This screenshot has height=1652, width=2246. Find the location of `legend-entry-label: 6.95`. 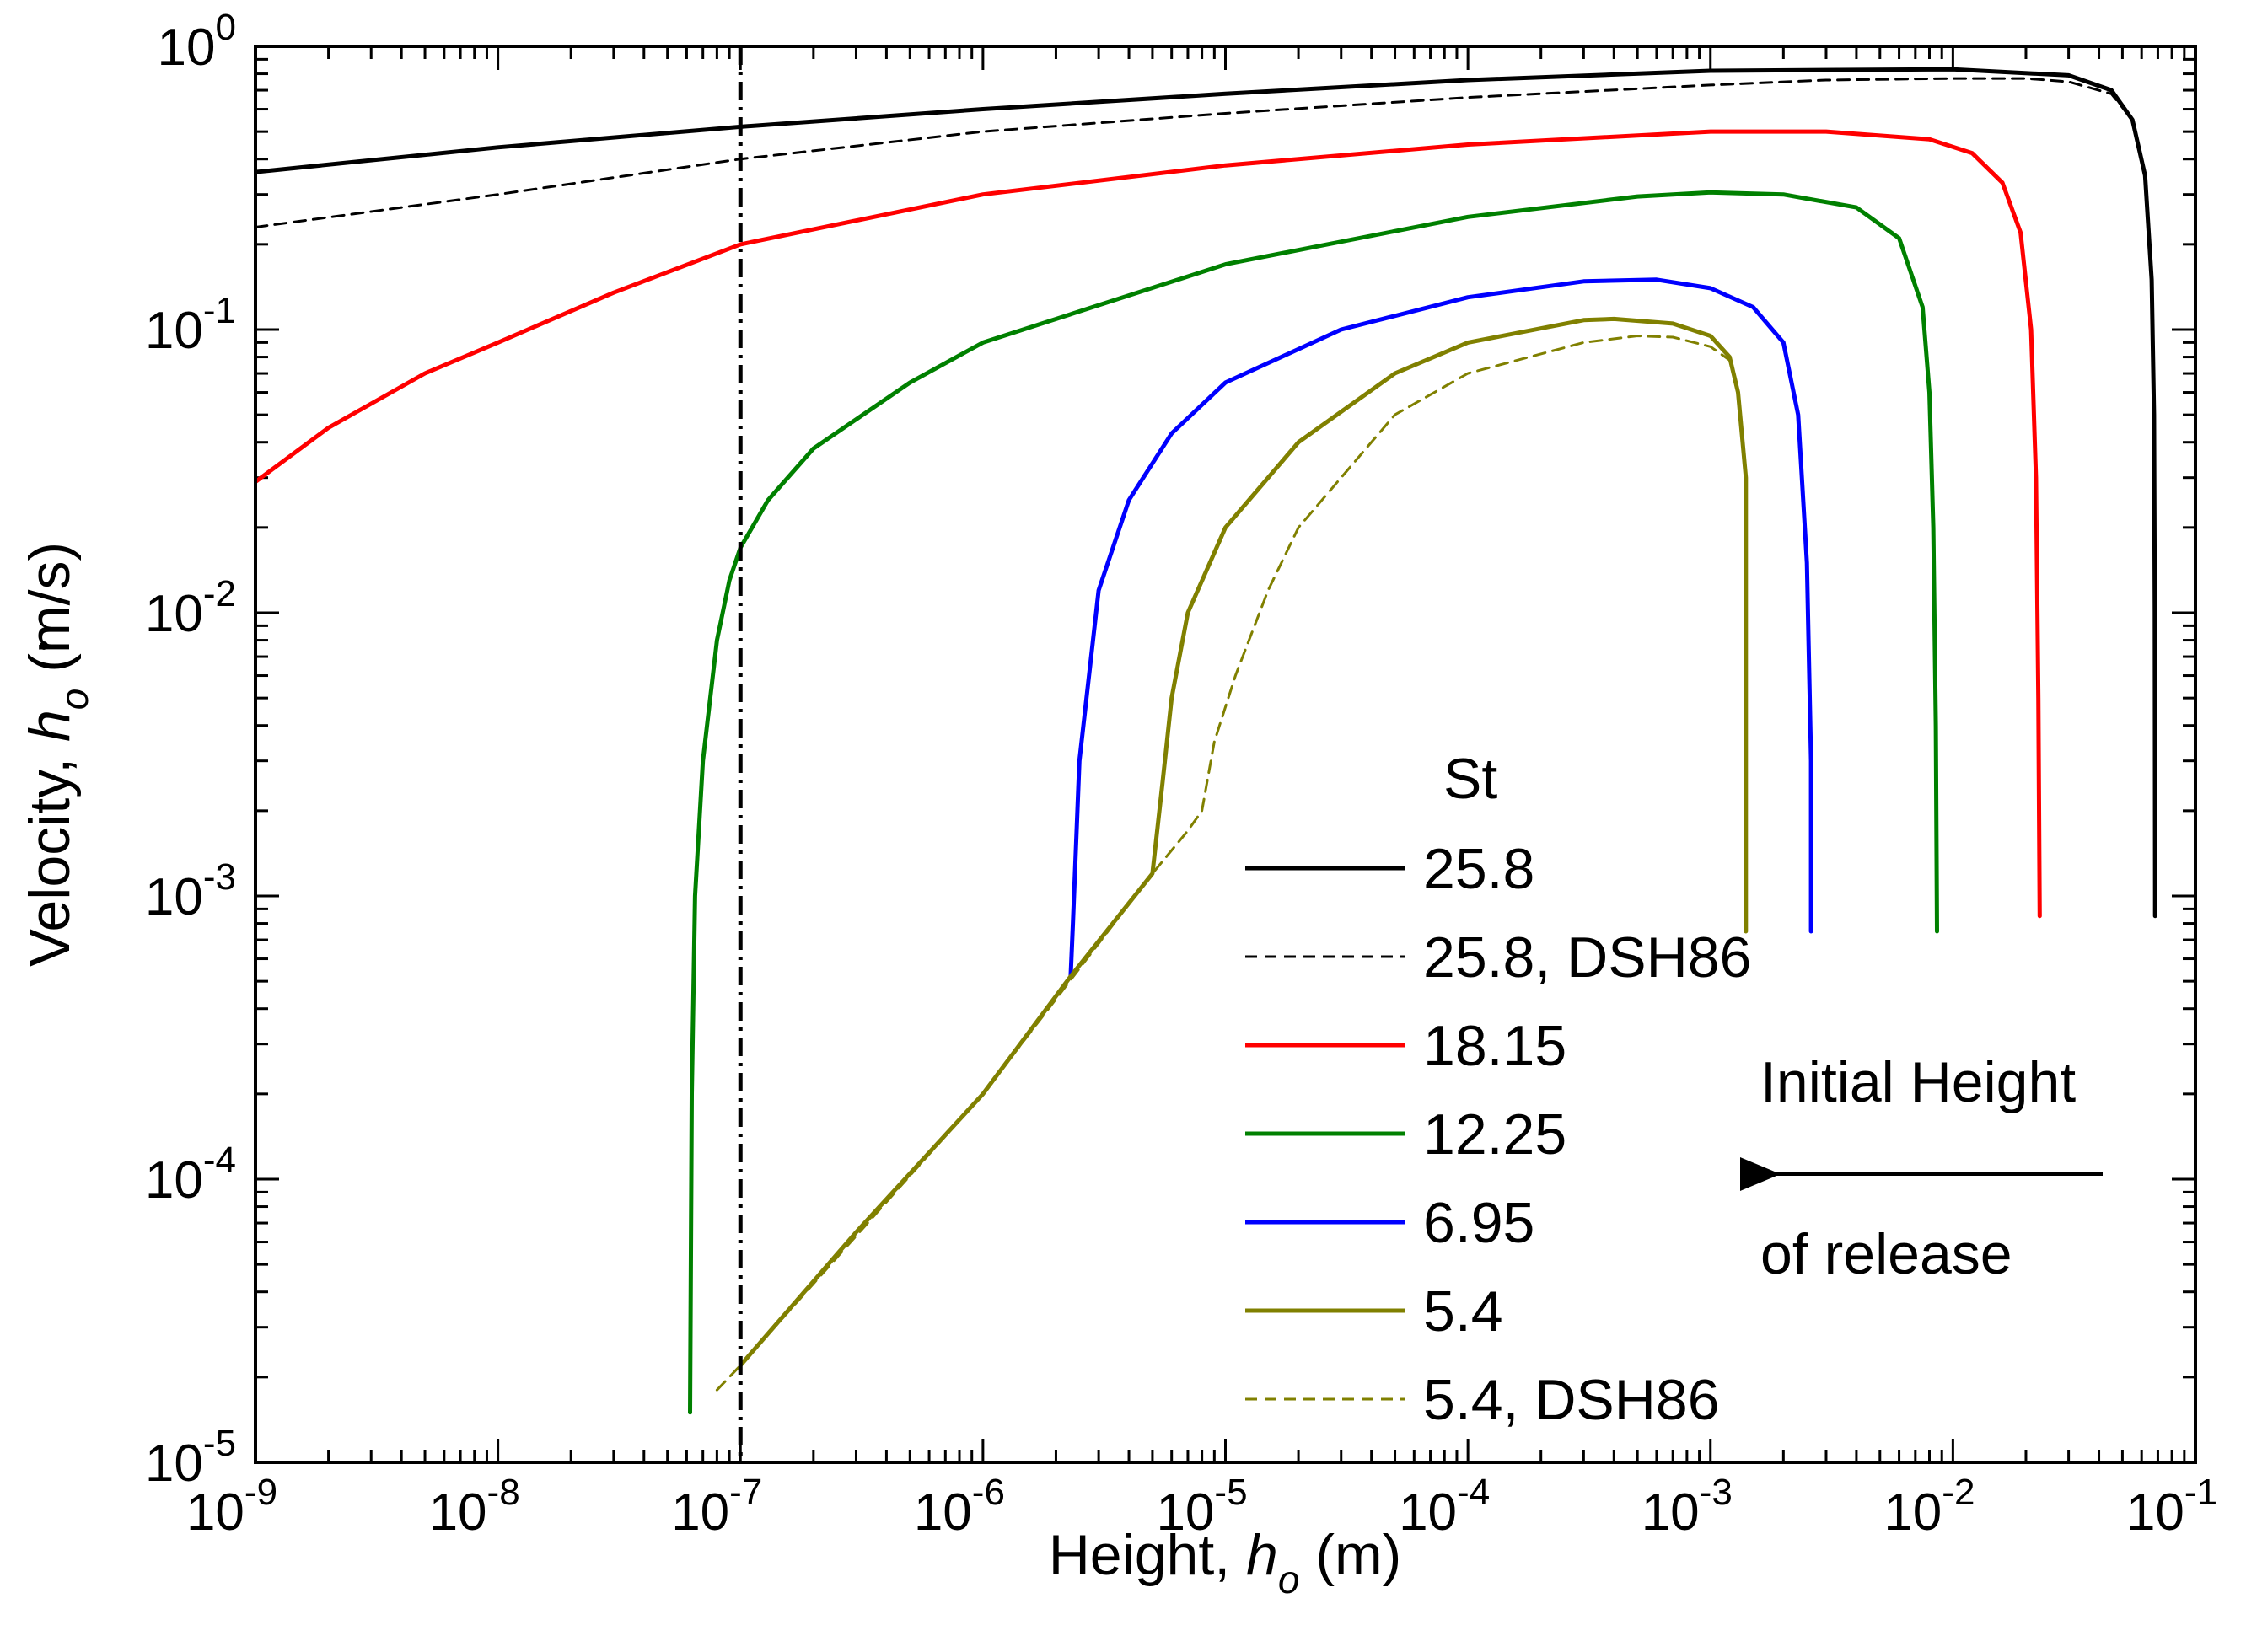

legend-entry-label: 6.95 is located at coordinates (1479, 1223).